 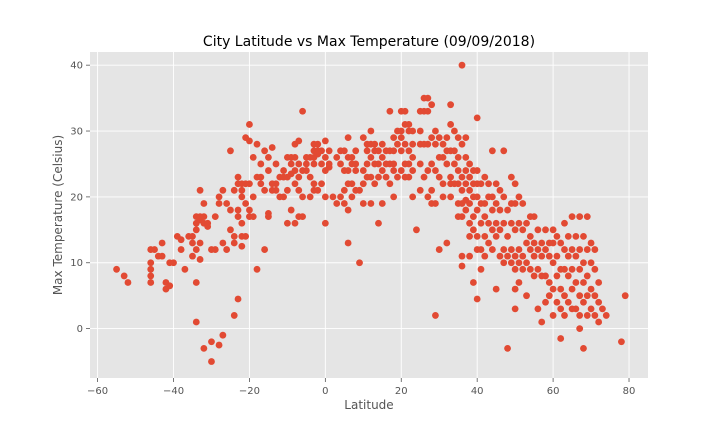 I want to click on x-tick-label: 20, so click(x=401, y=391).